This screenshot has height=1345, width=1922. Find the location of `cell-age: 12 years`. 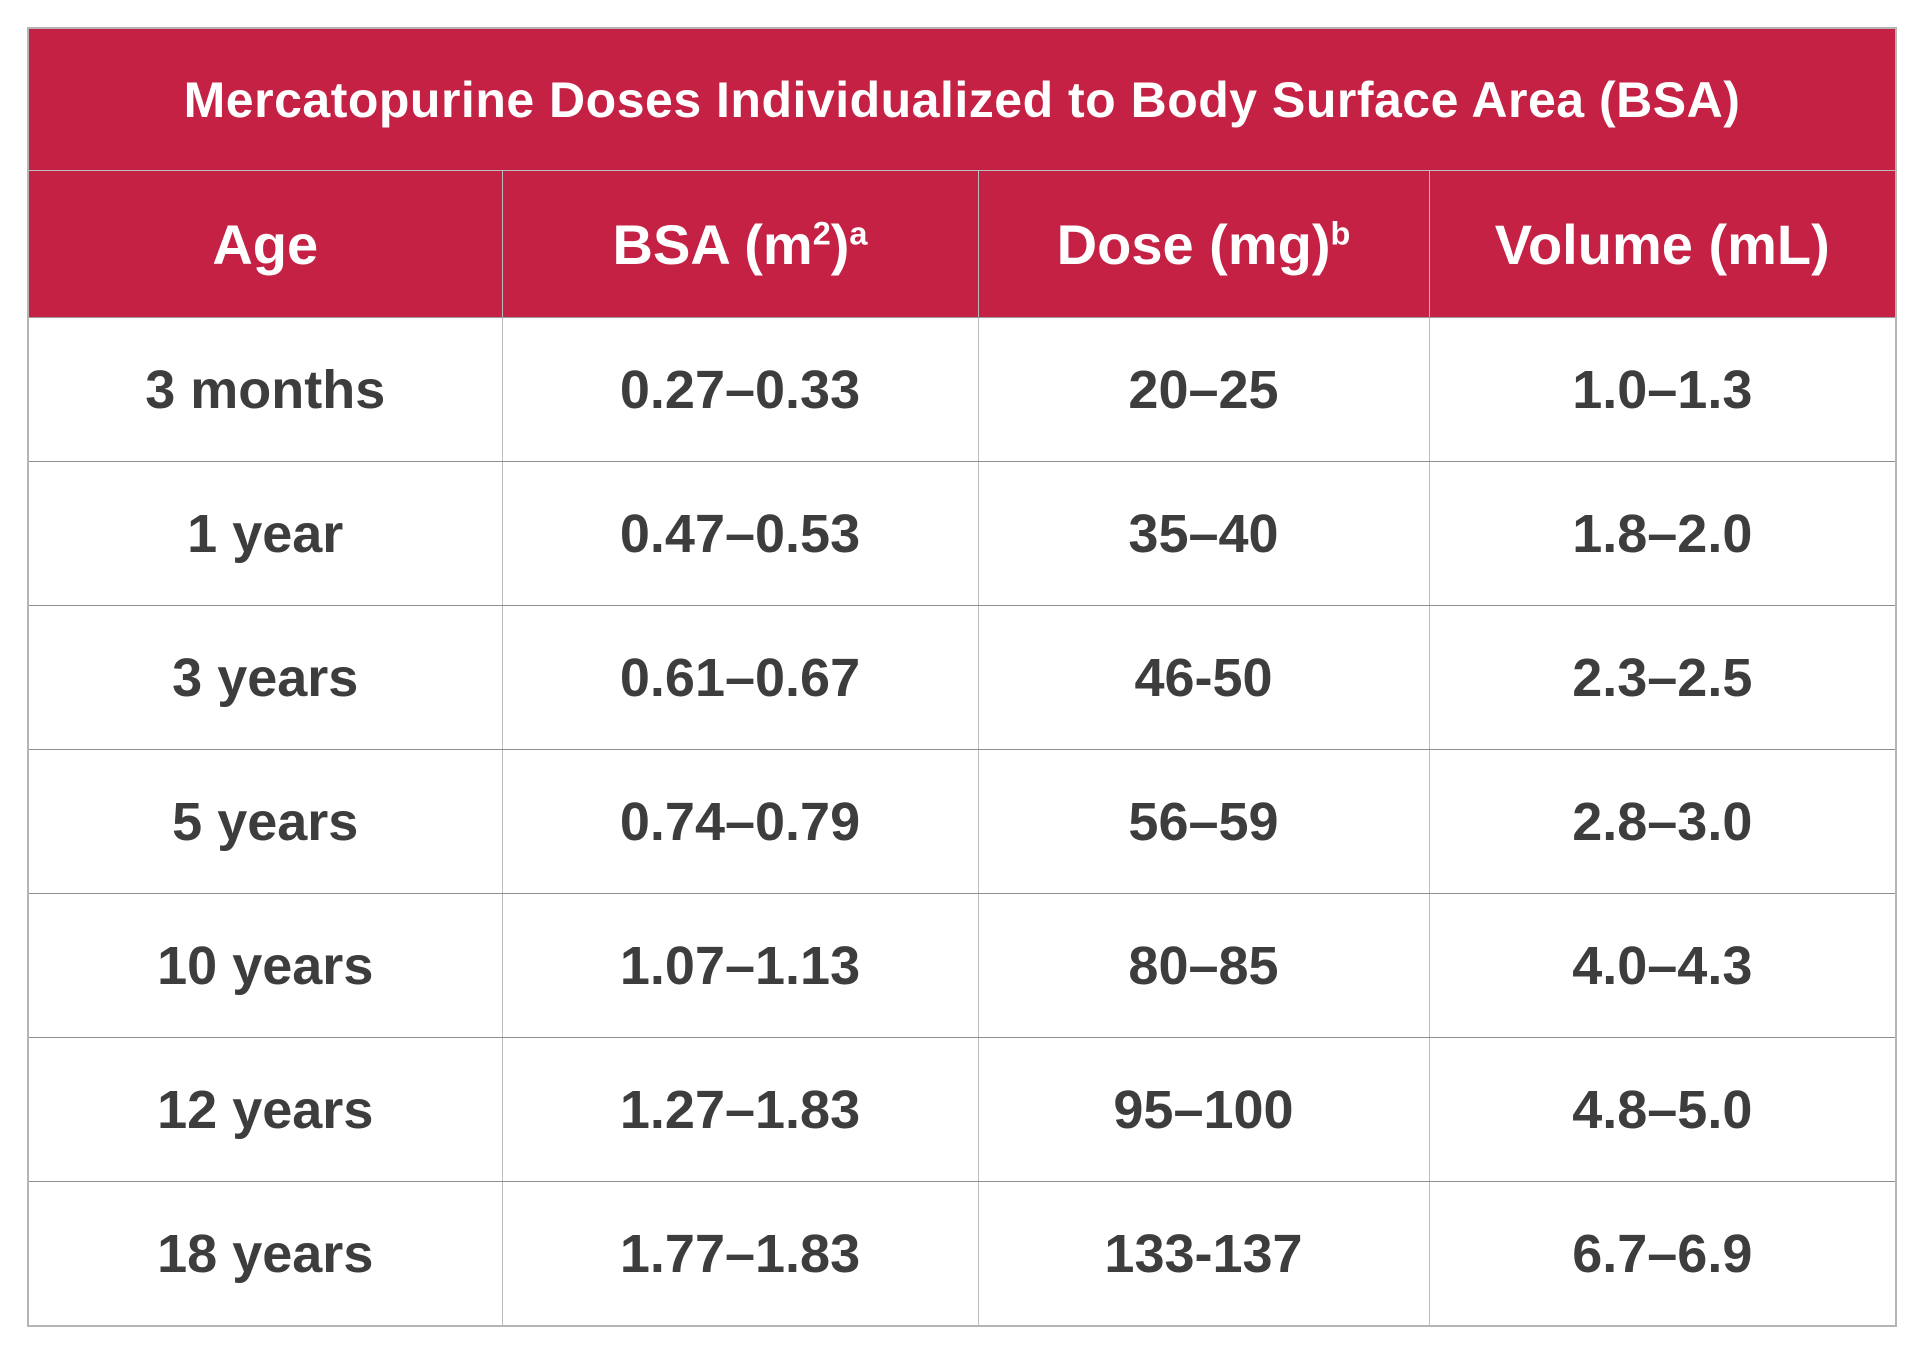

cell-age: 12 years is located at coordinates (265, 1109).